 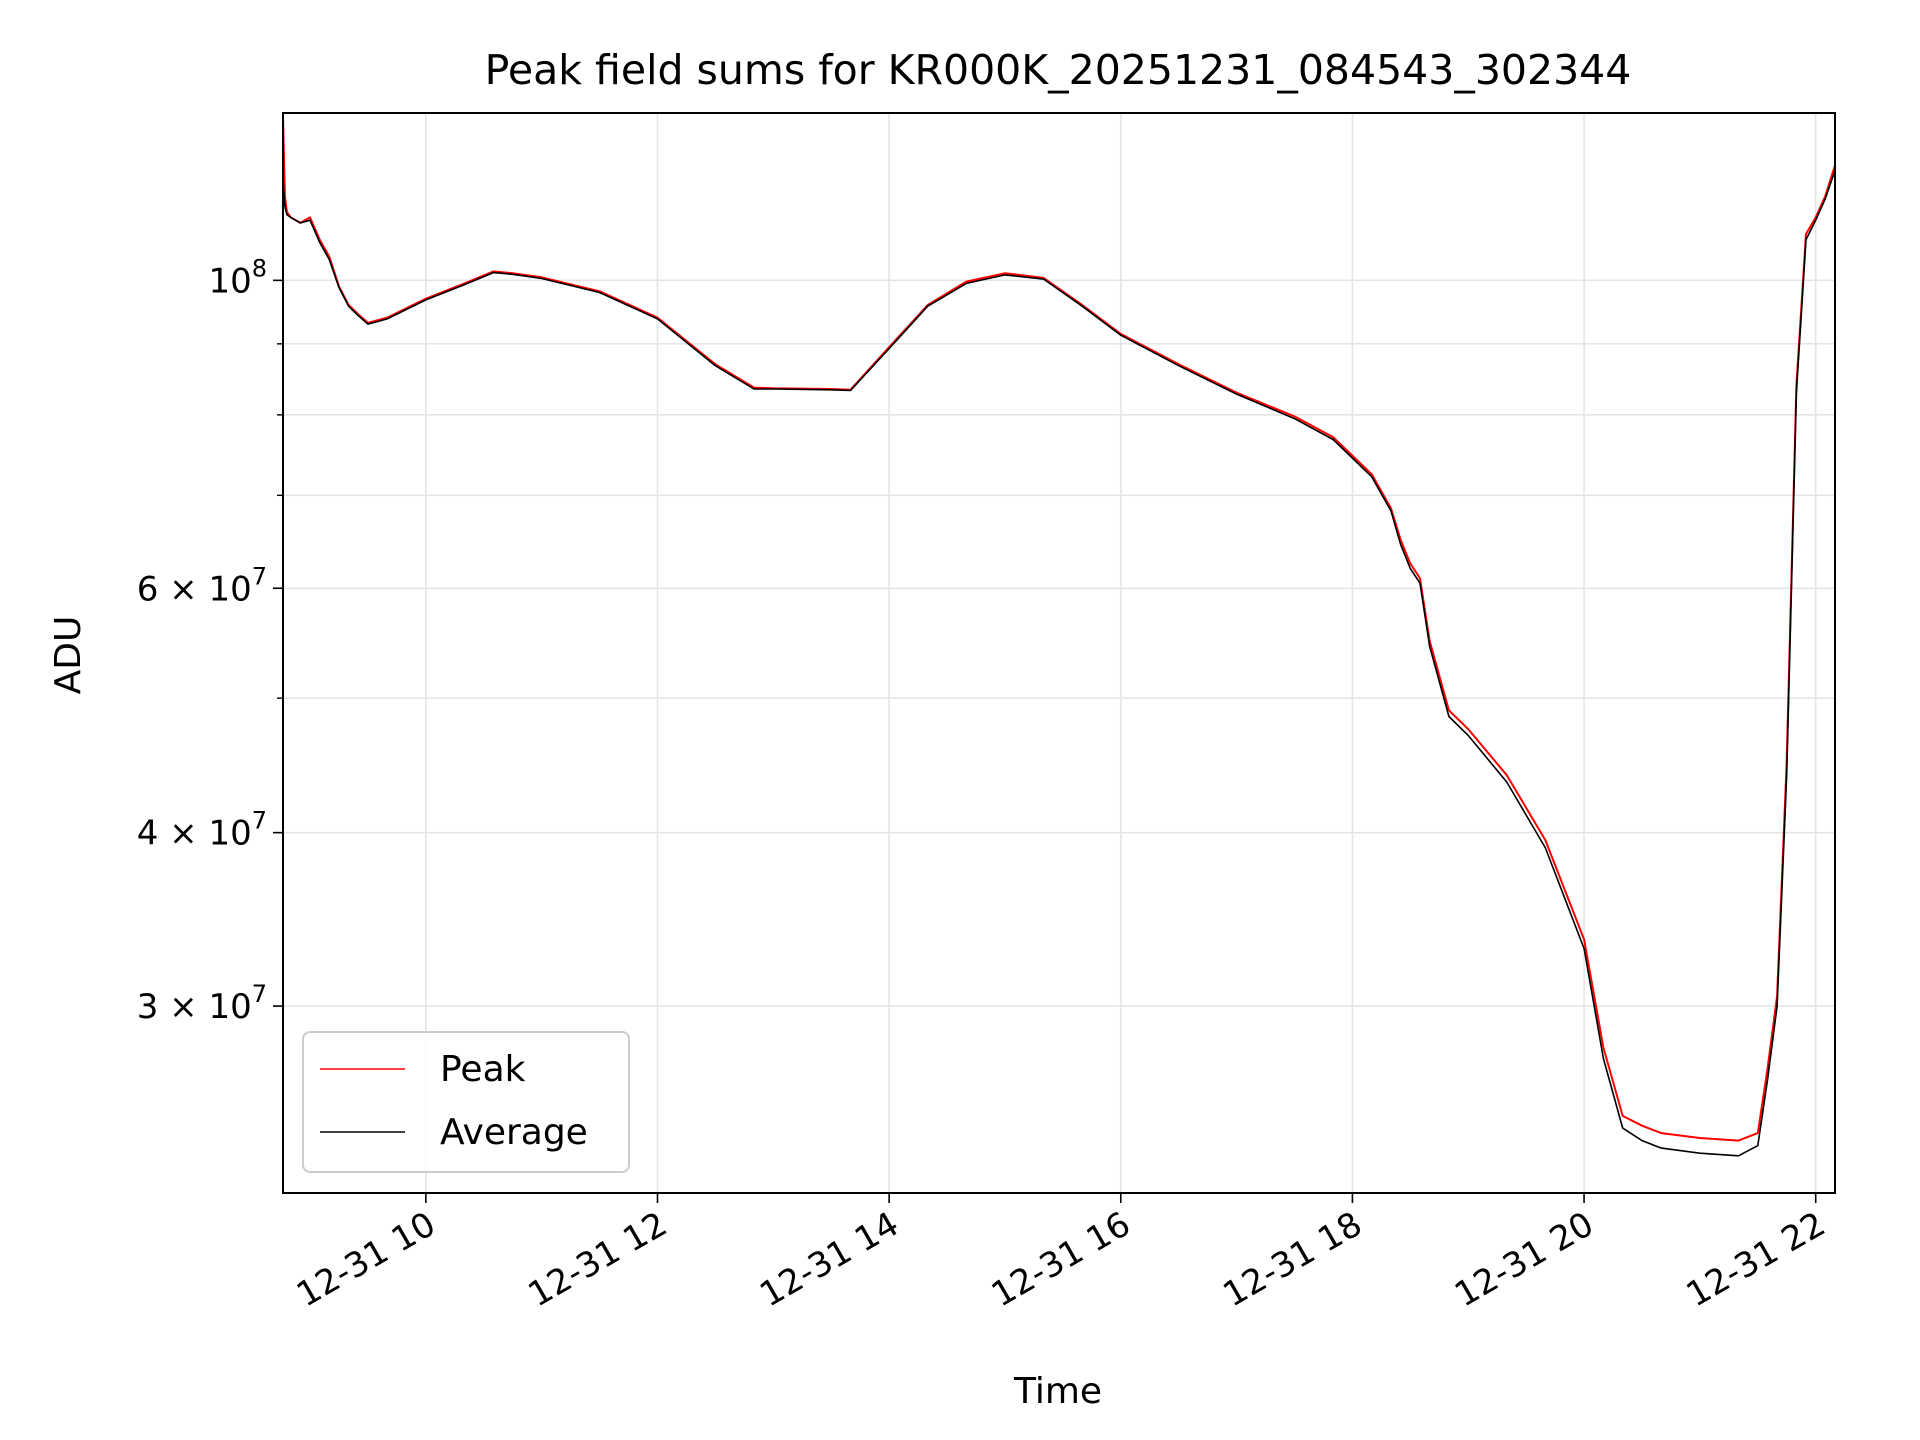 What do you see at coordinates (202, 585) in the screenshot?
I see `y-tick-label: 6 × 107` at bounding box center [202, 585].